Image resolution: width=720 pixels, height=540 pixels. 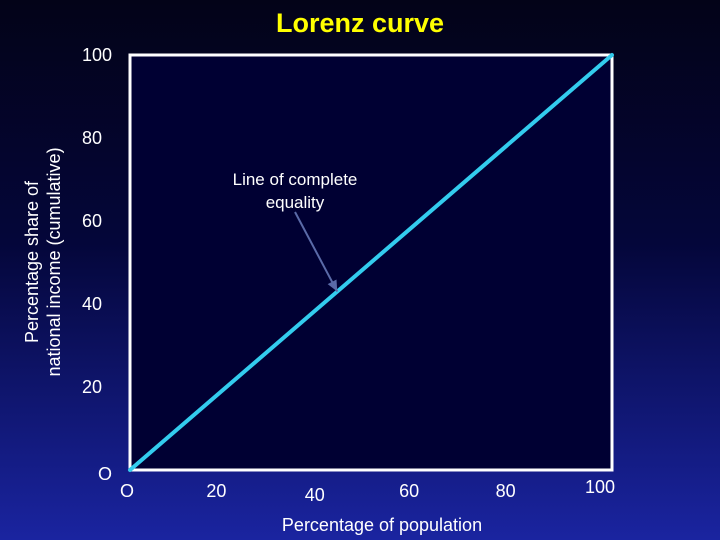 I want to click on y-tick-label: 60, so click(x=92, y=221).